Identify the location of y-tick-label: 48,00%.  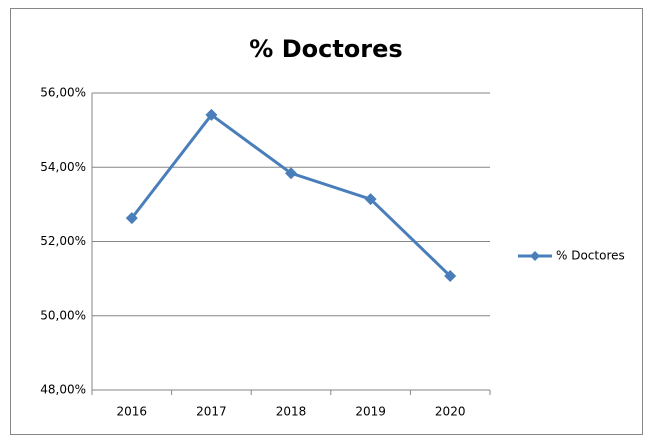
(63, 390).